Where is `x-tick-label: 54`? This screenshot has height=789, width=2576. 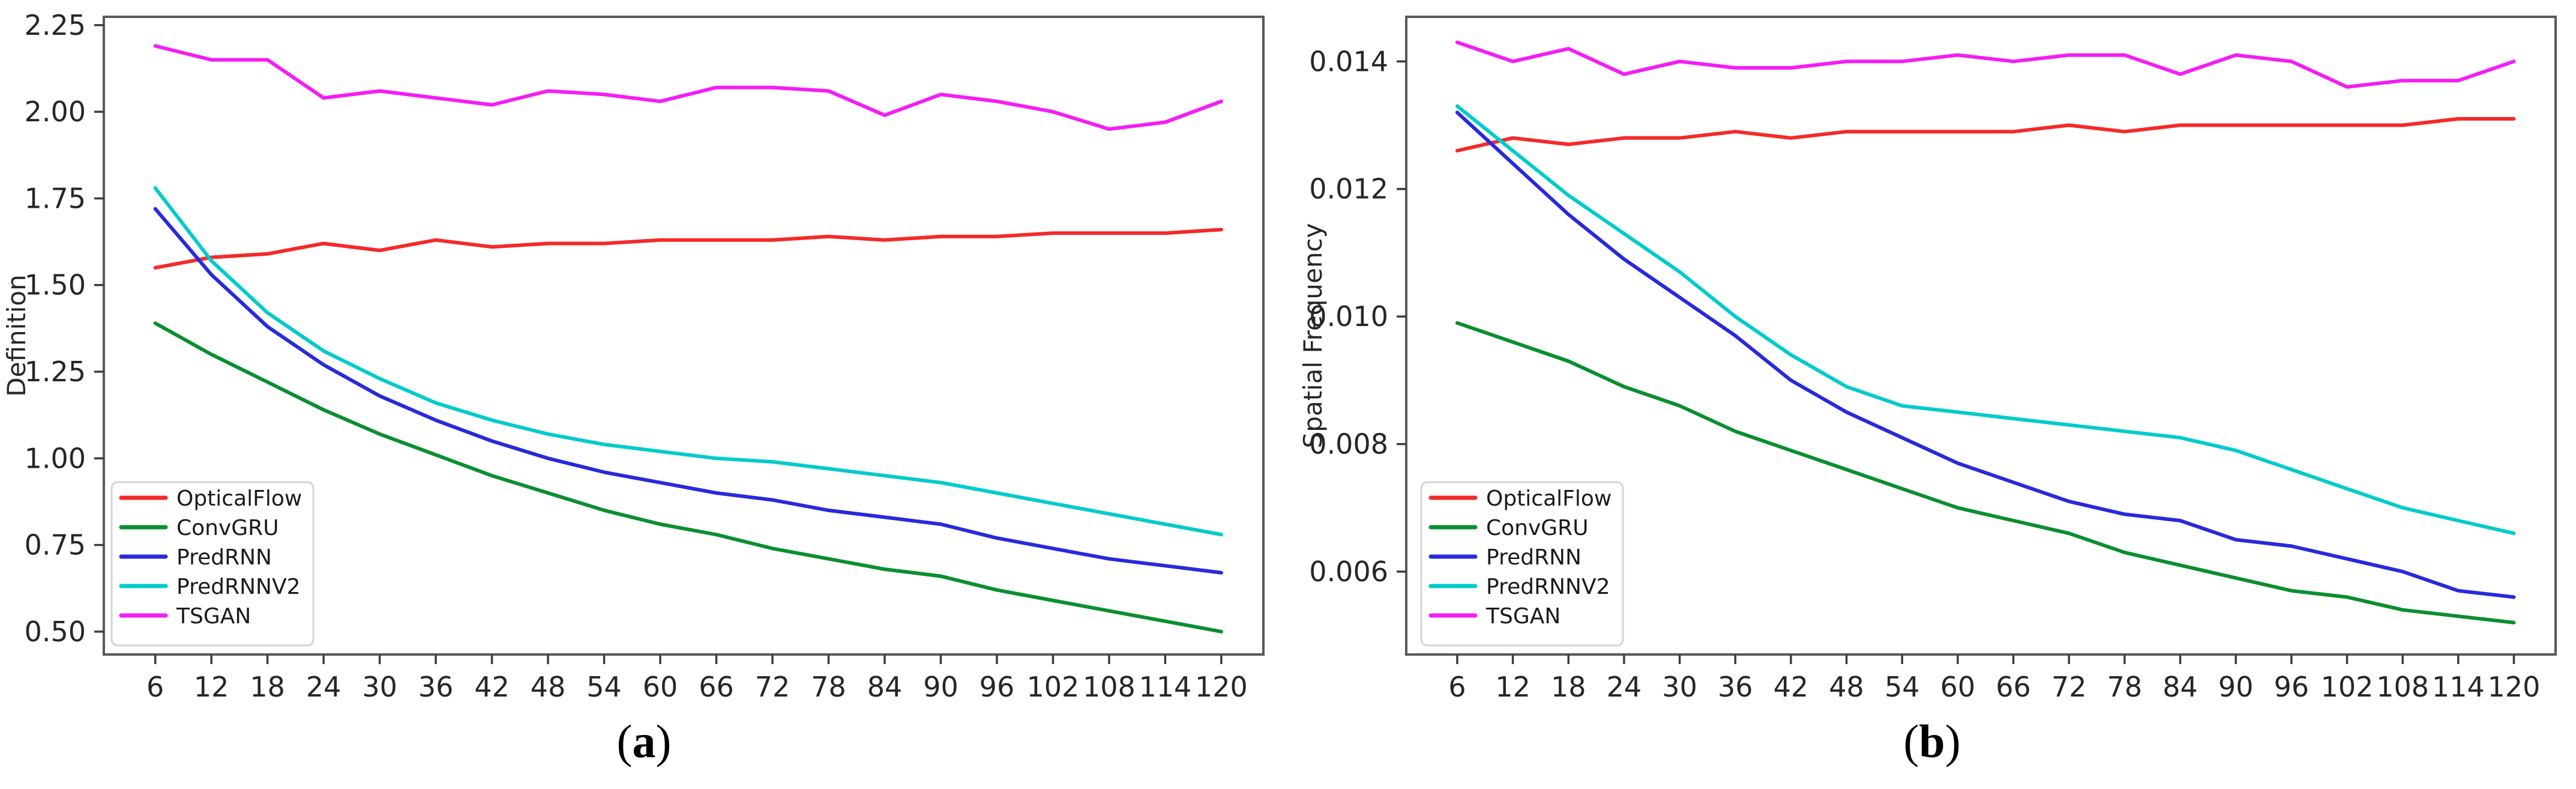 x-tick-label: 54 is located at coordinates (604, 687).